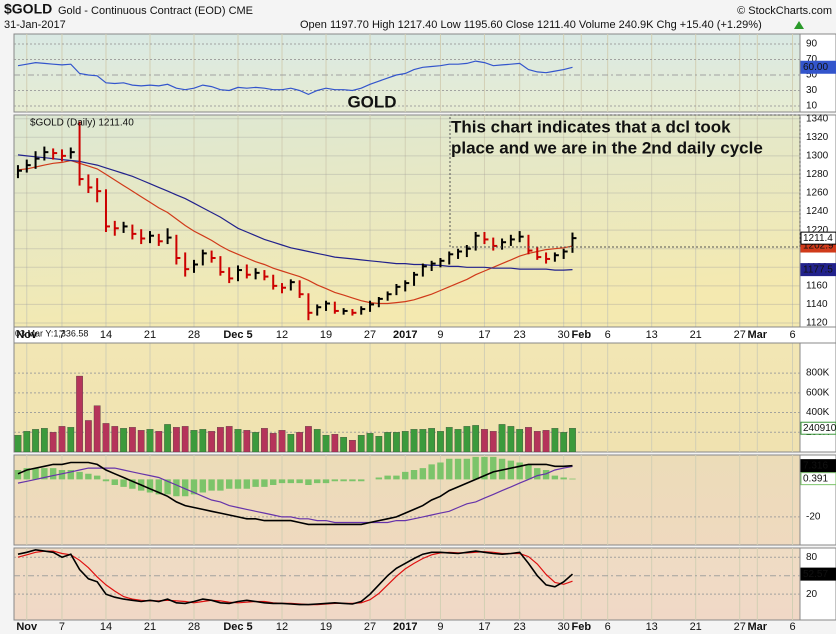 The height and width of the screenshot is (634, 836). I want to click on value-tag-label: 240910, so click(819, 428).